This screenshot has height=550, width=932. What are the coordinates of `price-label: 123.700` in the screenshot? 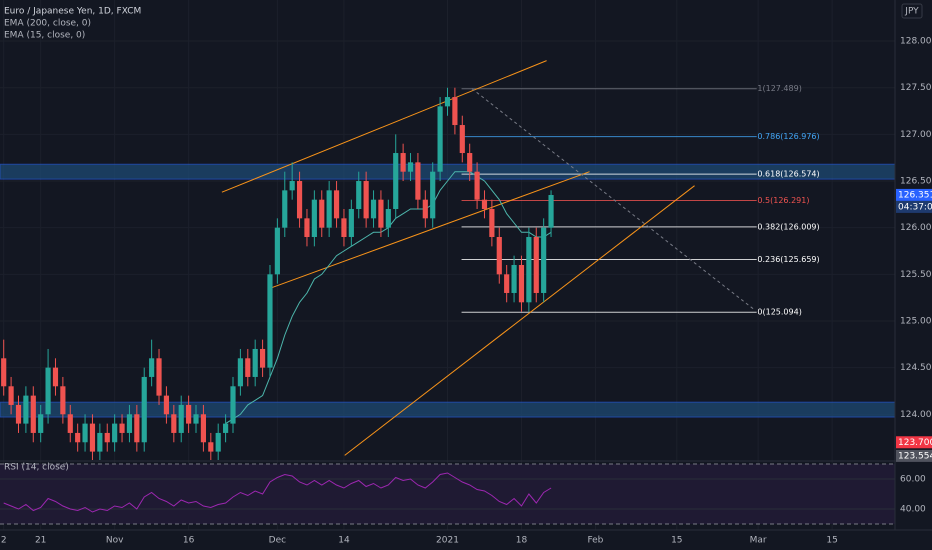 It's located at (915, 443).